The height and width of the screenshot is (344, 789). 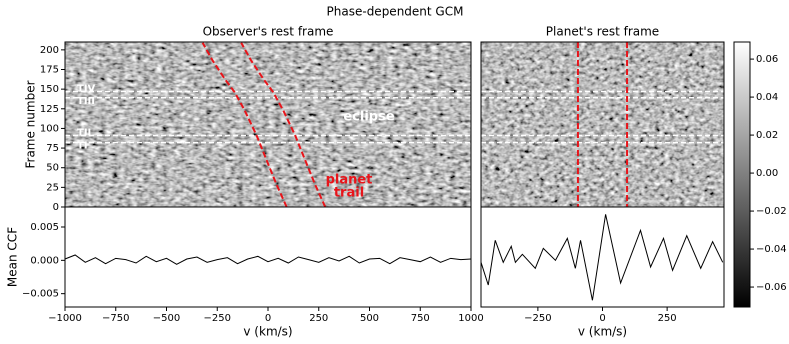 What do you see at coordinates (767, 173) in the screenshot?
I see `colorbar-tick-label: 0.00` at bounding box center [767, 173].